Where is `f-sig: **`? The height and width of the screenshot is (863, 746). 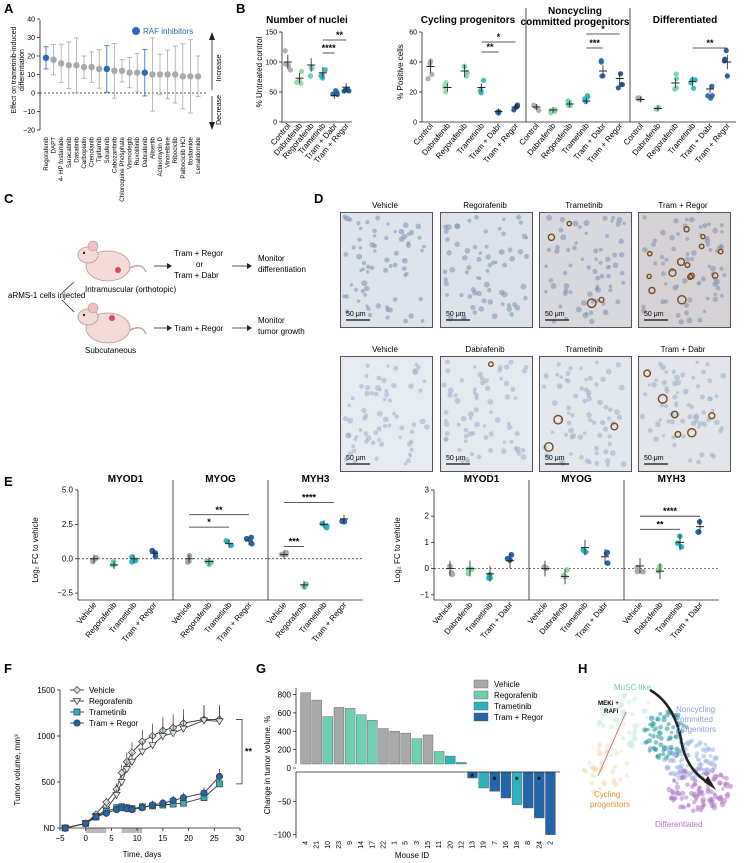 f-sig: ** is located at coordinates (249, 752).